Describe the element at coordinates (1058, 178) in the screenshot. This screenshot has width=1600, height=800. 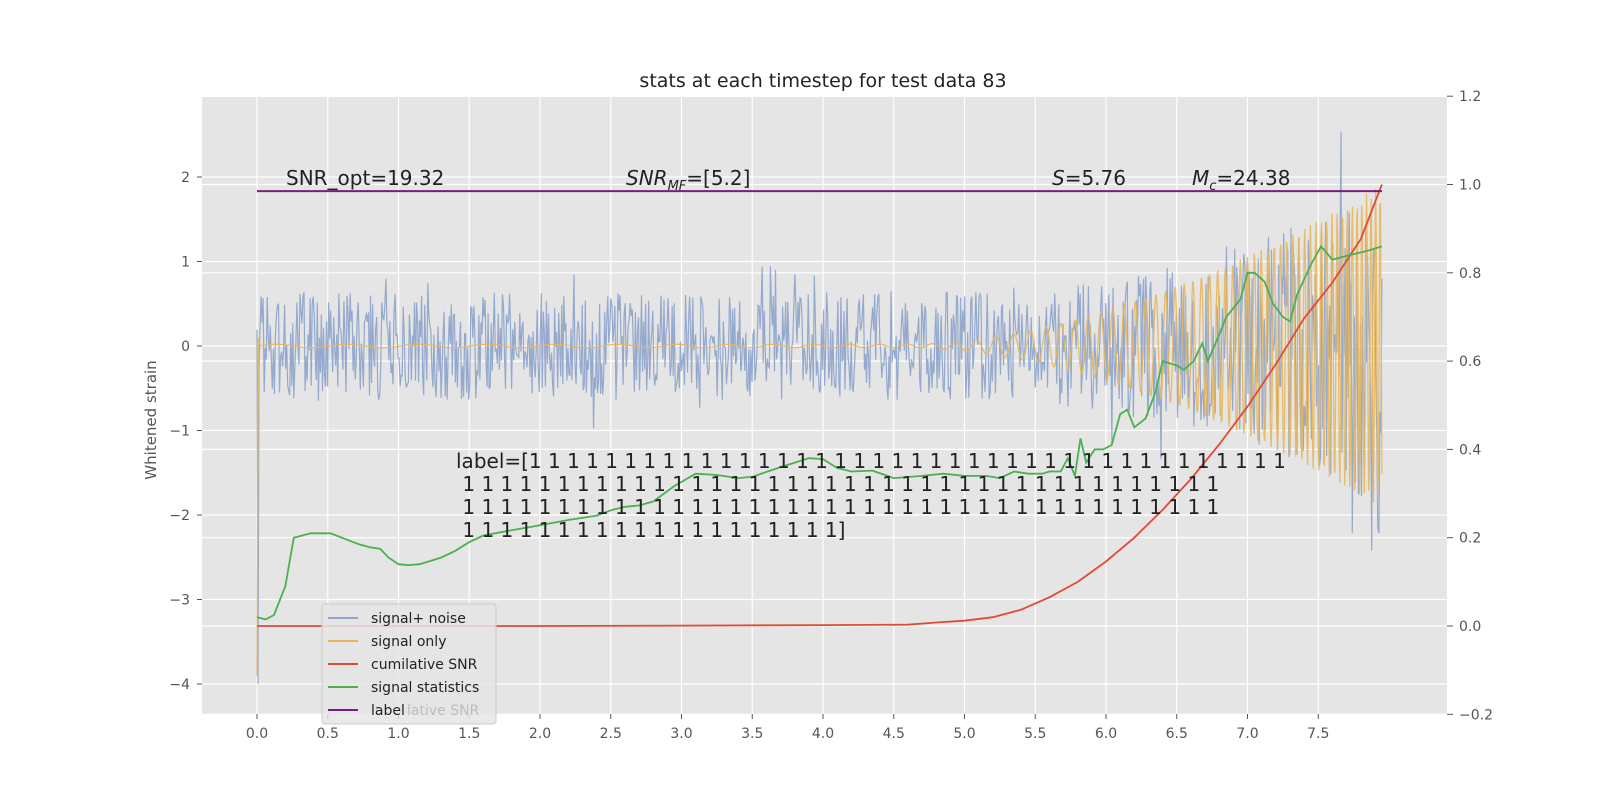
I see `s-var: S` at that location.